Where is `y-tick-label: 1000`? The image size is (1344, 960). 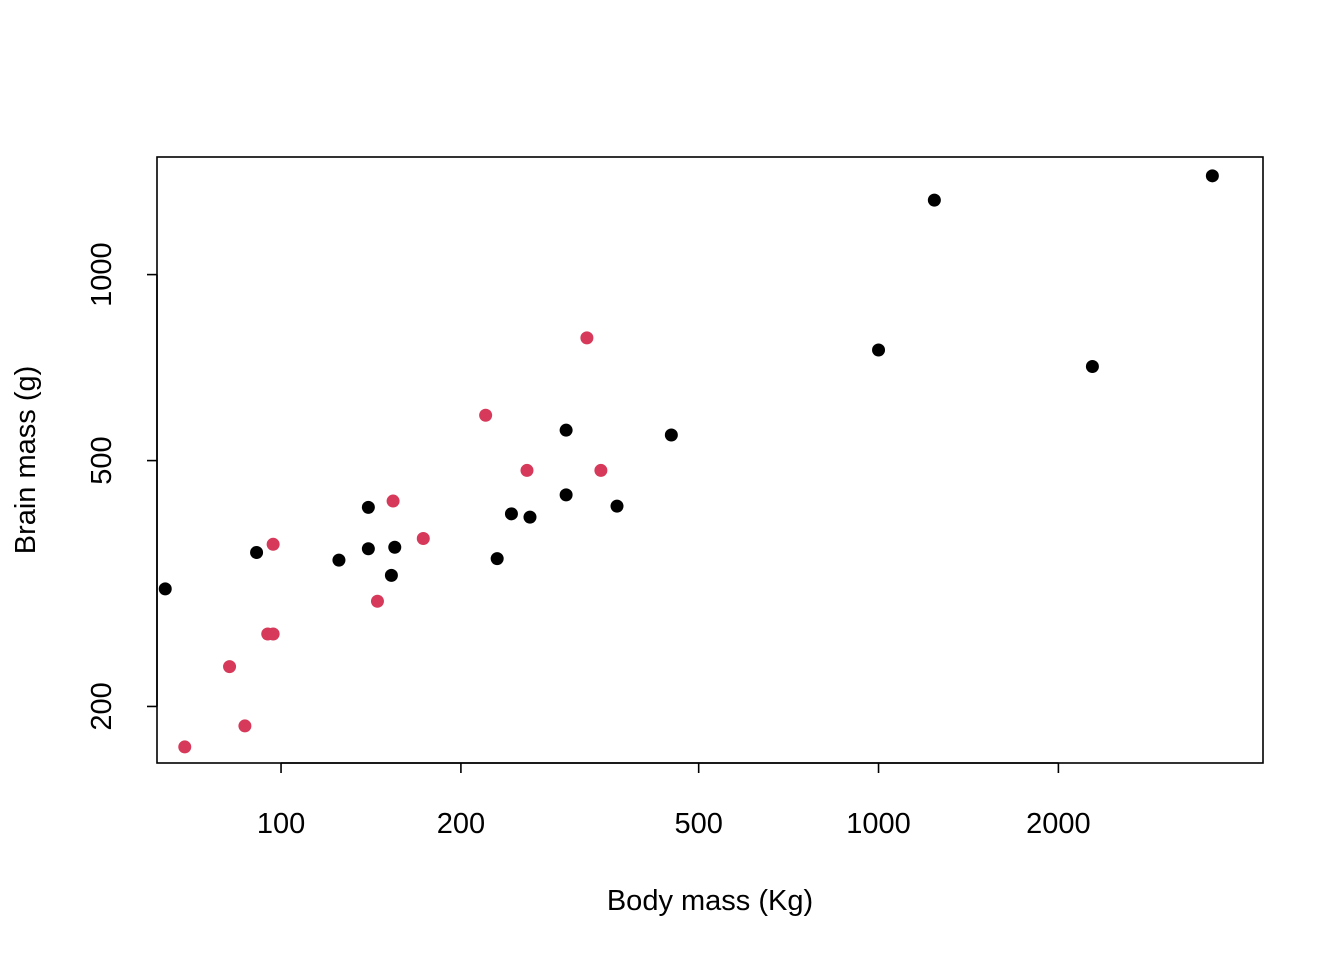
y-tick-label: 1000 is located at coordinates (102, 274).